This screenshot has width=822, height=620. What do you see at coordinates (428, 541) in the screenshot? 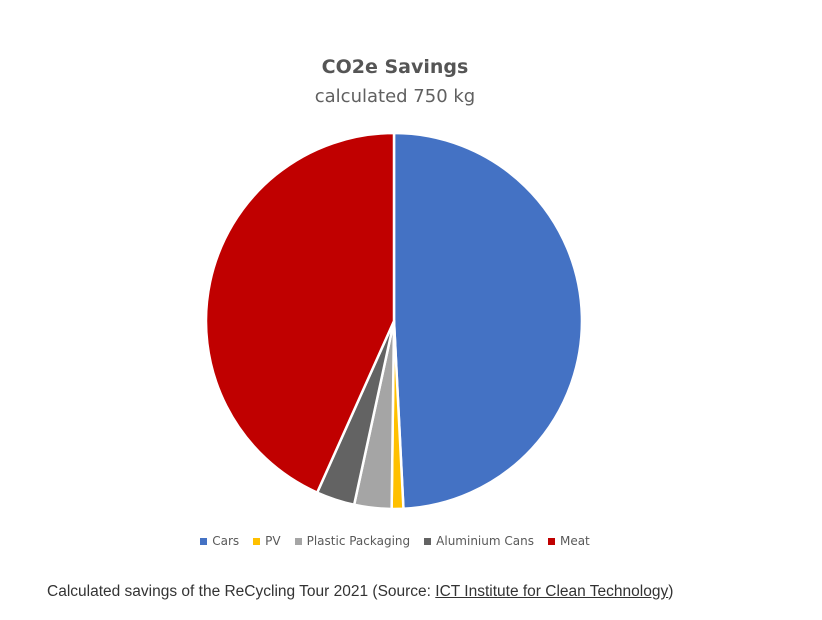
I see `legend-swatch-aluminium-cans` at bounding box center [428, 541].